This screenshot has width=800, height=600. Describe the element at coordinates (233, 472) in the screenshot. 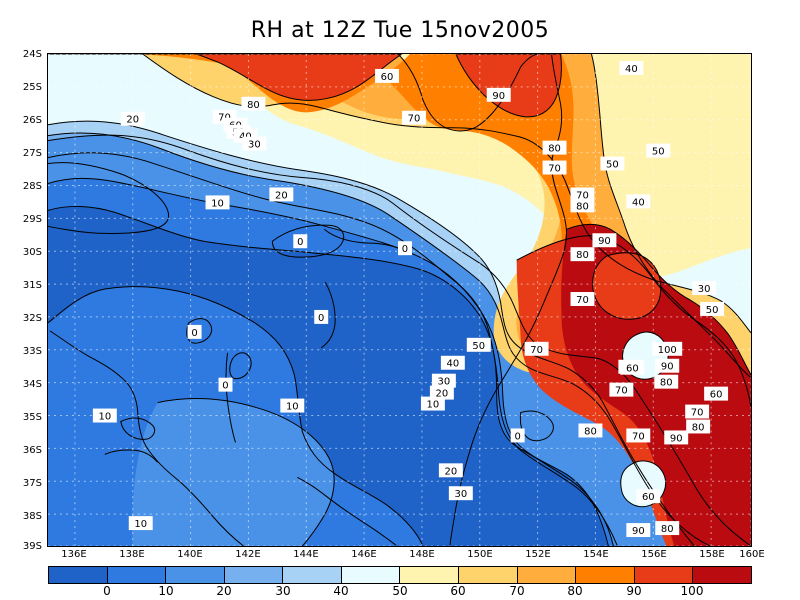

I see `rh-southern-drier-patch` at that location.